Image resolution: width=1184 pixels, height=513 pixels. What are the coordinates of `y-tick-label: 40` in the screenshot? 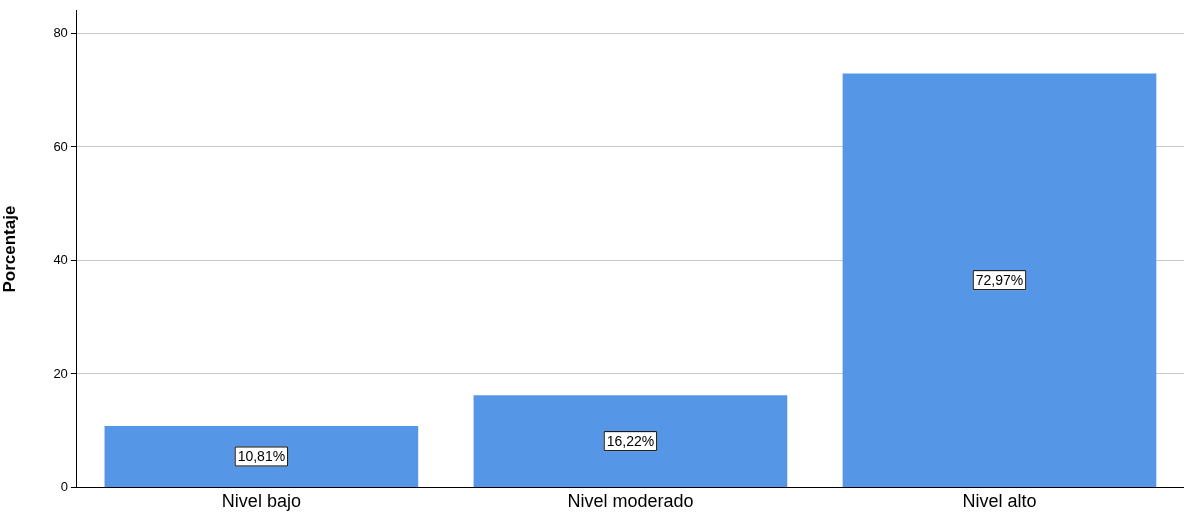 It's located at (60, 260).